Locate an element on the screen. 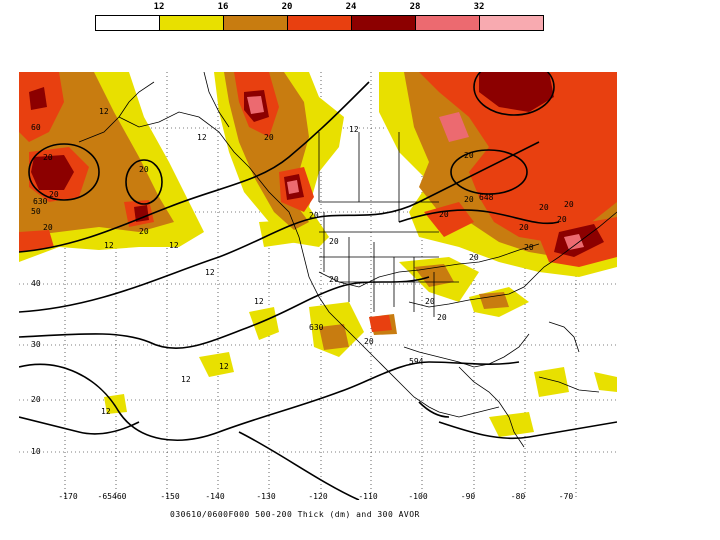 Image resolution: width=720 pixels, height=540 pixels. longitude-label: -65460 is located at coordinates (112, 496).